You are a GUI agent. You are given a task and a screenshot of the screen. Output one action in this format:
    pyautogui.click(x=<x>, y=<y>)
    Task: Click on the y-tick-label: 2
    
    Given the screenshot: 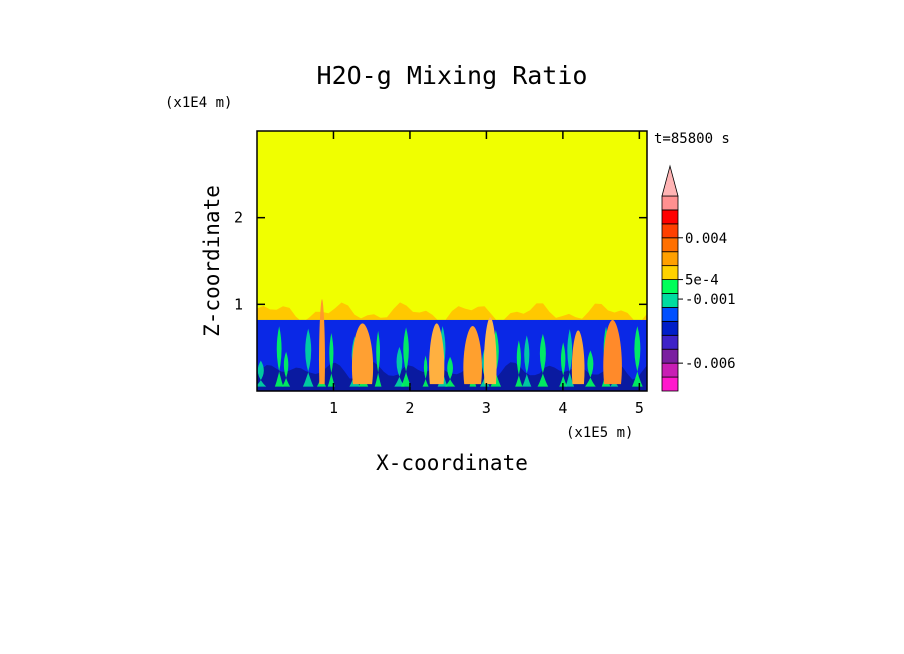 What is the action you would take?
    pyautogui.click(x=238, y=218)
    